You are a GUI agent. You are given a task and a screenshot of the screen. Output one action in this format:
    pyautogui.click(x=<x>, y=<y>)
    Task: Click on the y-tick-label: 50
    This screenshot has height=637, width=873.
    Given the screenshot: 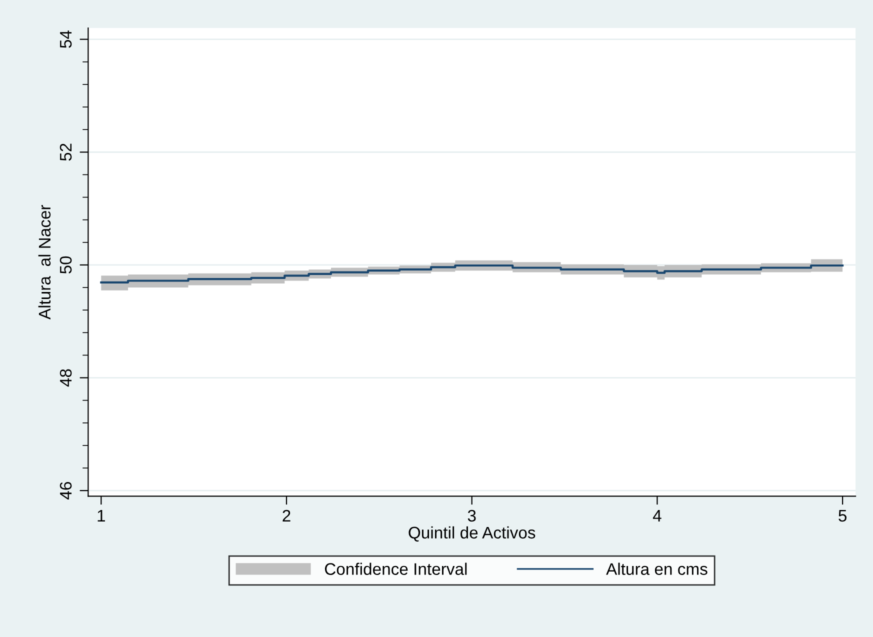 What is the action you would take?
    pyautogui.click(x=66, y=265)
    